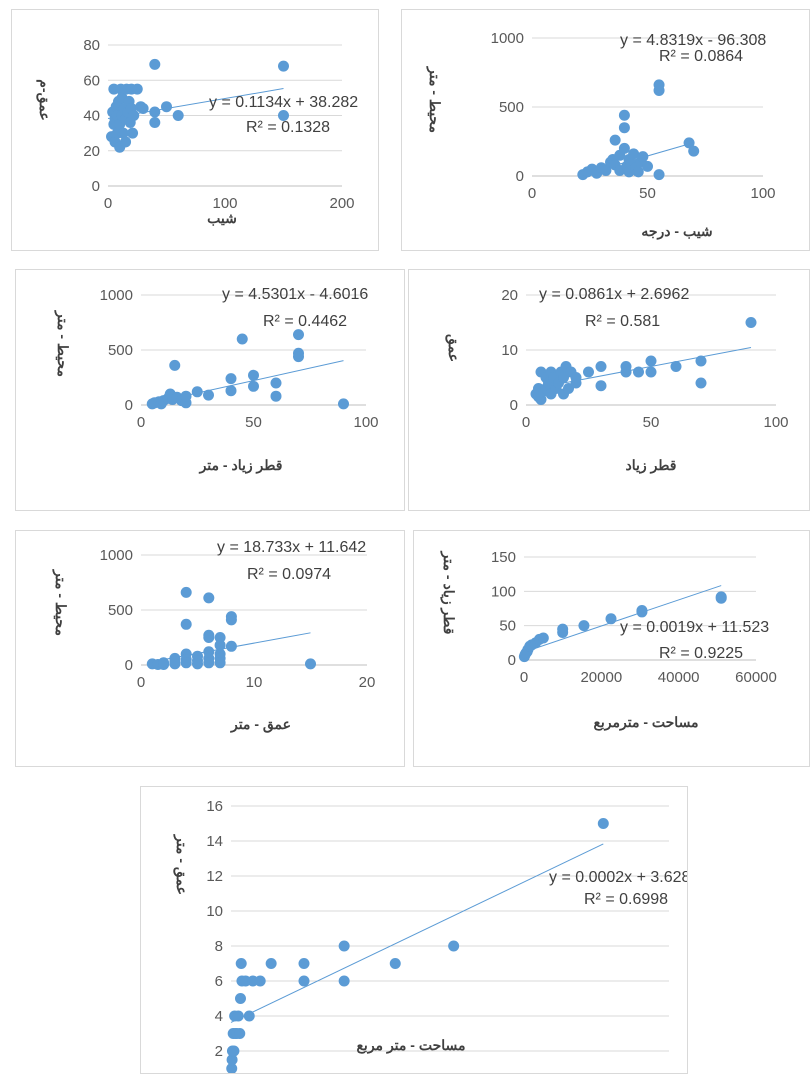  Describe the element at coordinates (694, 627) in the screenshot. I see `trend-equation: y = 0.0019x + 11.523` at that location.